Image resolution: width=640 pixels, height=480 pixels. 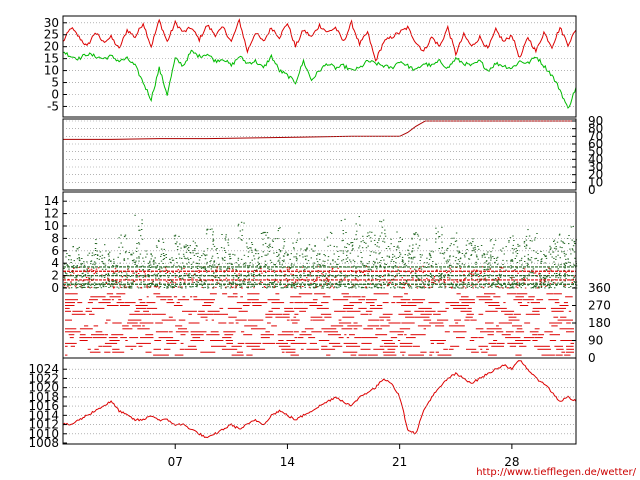 What do you see at coordinates (51, 35) in the screenshot?
I see `temperature-ytick-label-1: 25` at bounding box center [51, 35].